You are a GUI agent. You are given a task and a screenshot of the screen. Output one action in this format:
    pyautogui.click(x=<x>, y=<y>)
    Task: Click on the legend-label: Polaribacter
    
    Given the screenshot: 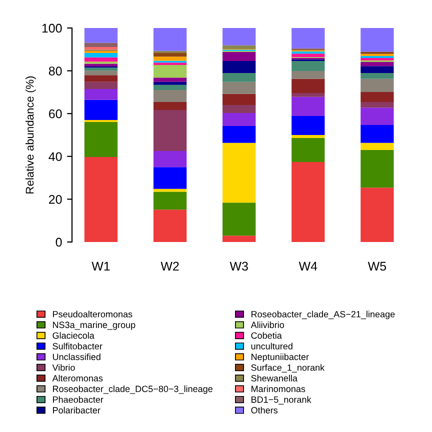 What is the action you would take?
    pyautogui.click(x=76, y=410)
    